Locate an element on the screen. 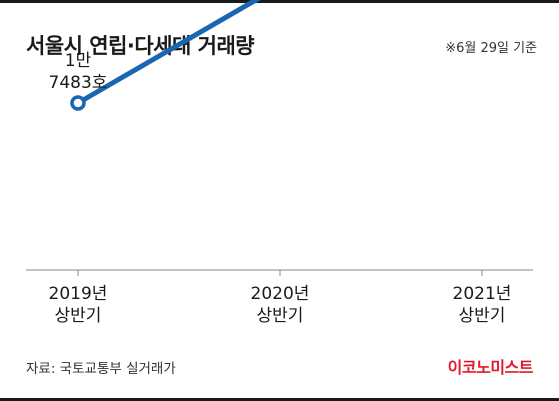 Image resolution: width=559 pixels, height=401 pixels. data-labels: 1만7483호2만9739호3만842호 is located at coordinates (78, 72).